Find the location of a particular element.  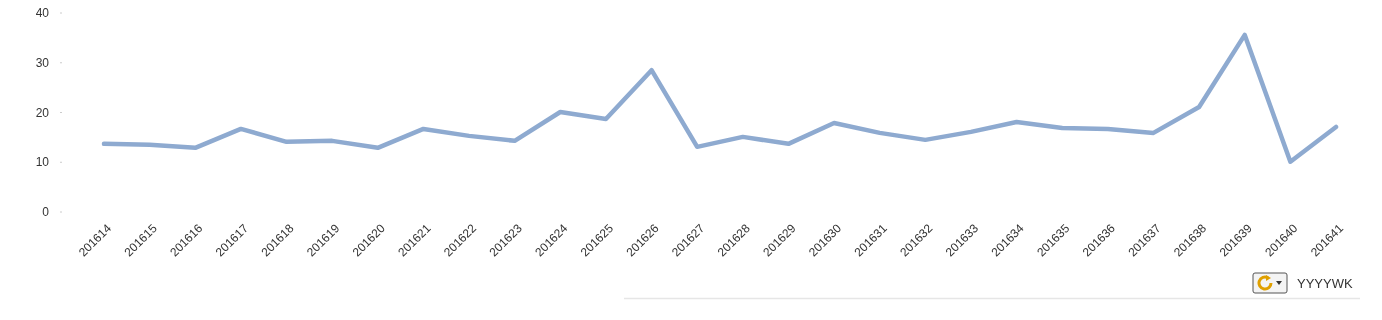

y-tick-label: 0 is located at coordinates (46, 212).